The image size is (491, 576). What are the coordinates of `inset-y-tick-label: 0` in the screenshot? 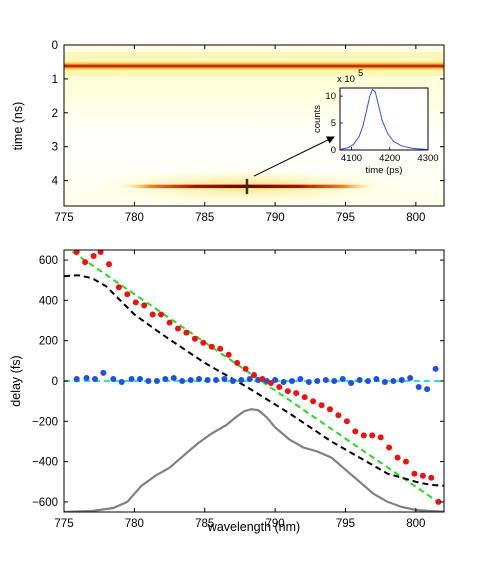 It's located at (333, 150).